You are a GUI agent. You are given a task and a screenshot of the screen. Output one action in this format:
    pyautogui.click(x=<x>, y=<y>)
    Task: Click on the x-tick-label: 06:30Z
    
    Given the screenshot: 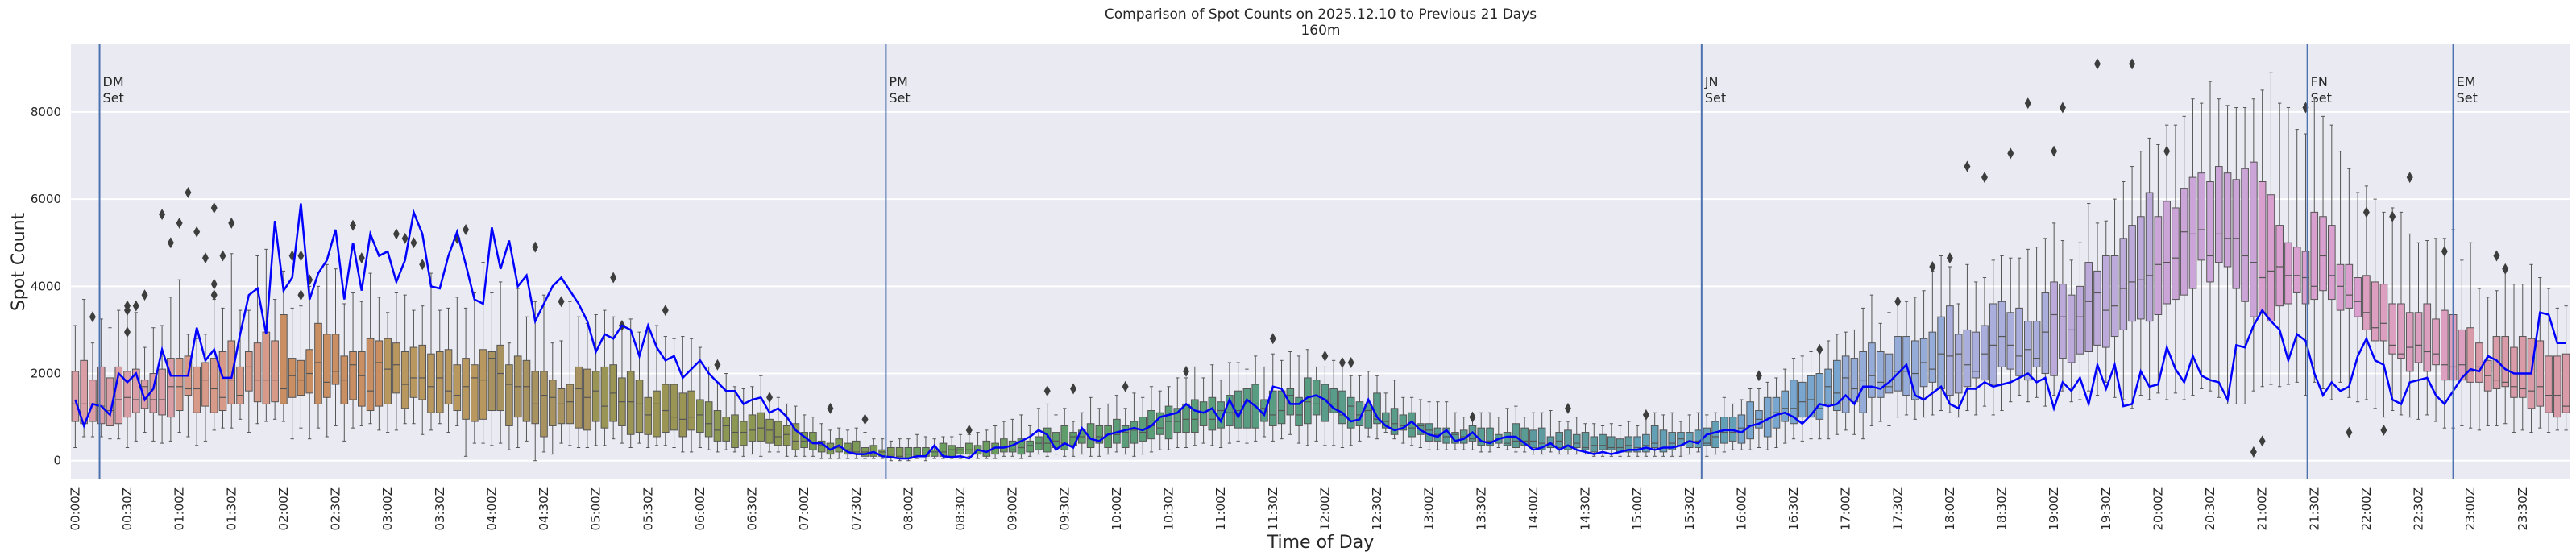 What is the action you would take?
    pyautogui.click(x=752, y=509)
    